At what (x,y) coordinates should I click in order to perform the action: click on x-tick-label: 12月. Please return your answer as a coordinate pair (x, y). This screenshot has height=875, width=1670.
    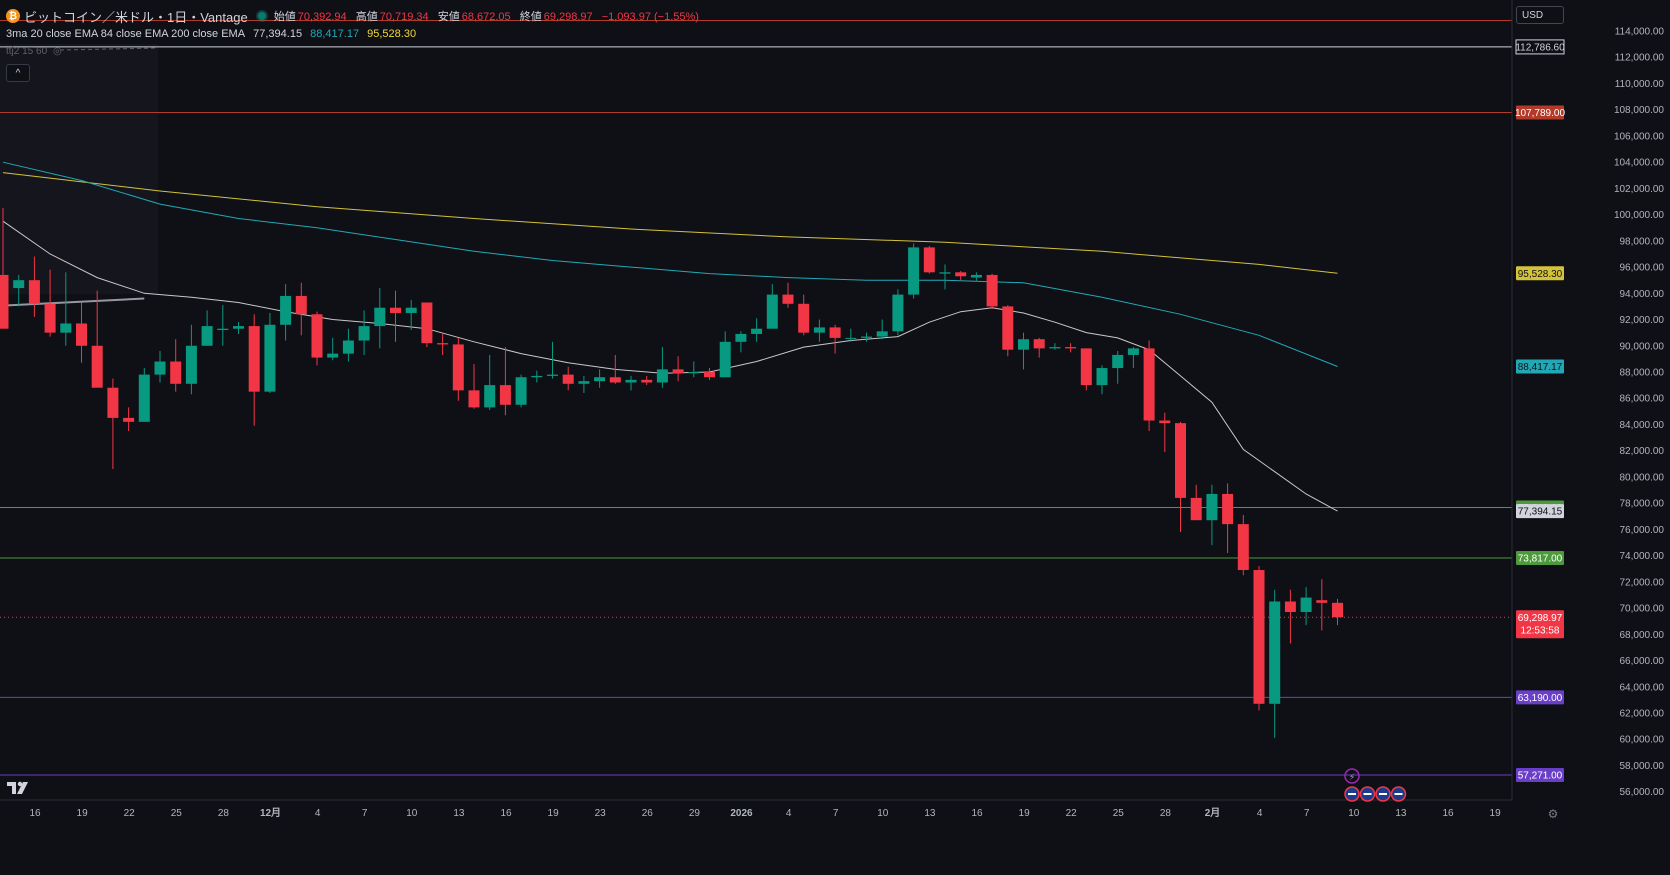
    Looking at the image, I should click on (270, 813).